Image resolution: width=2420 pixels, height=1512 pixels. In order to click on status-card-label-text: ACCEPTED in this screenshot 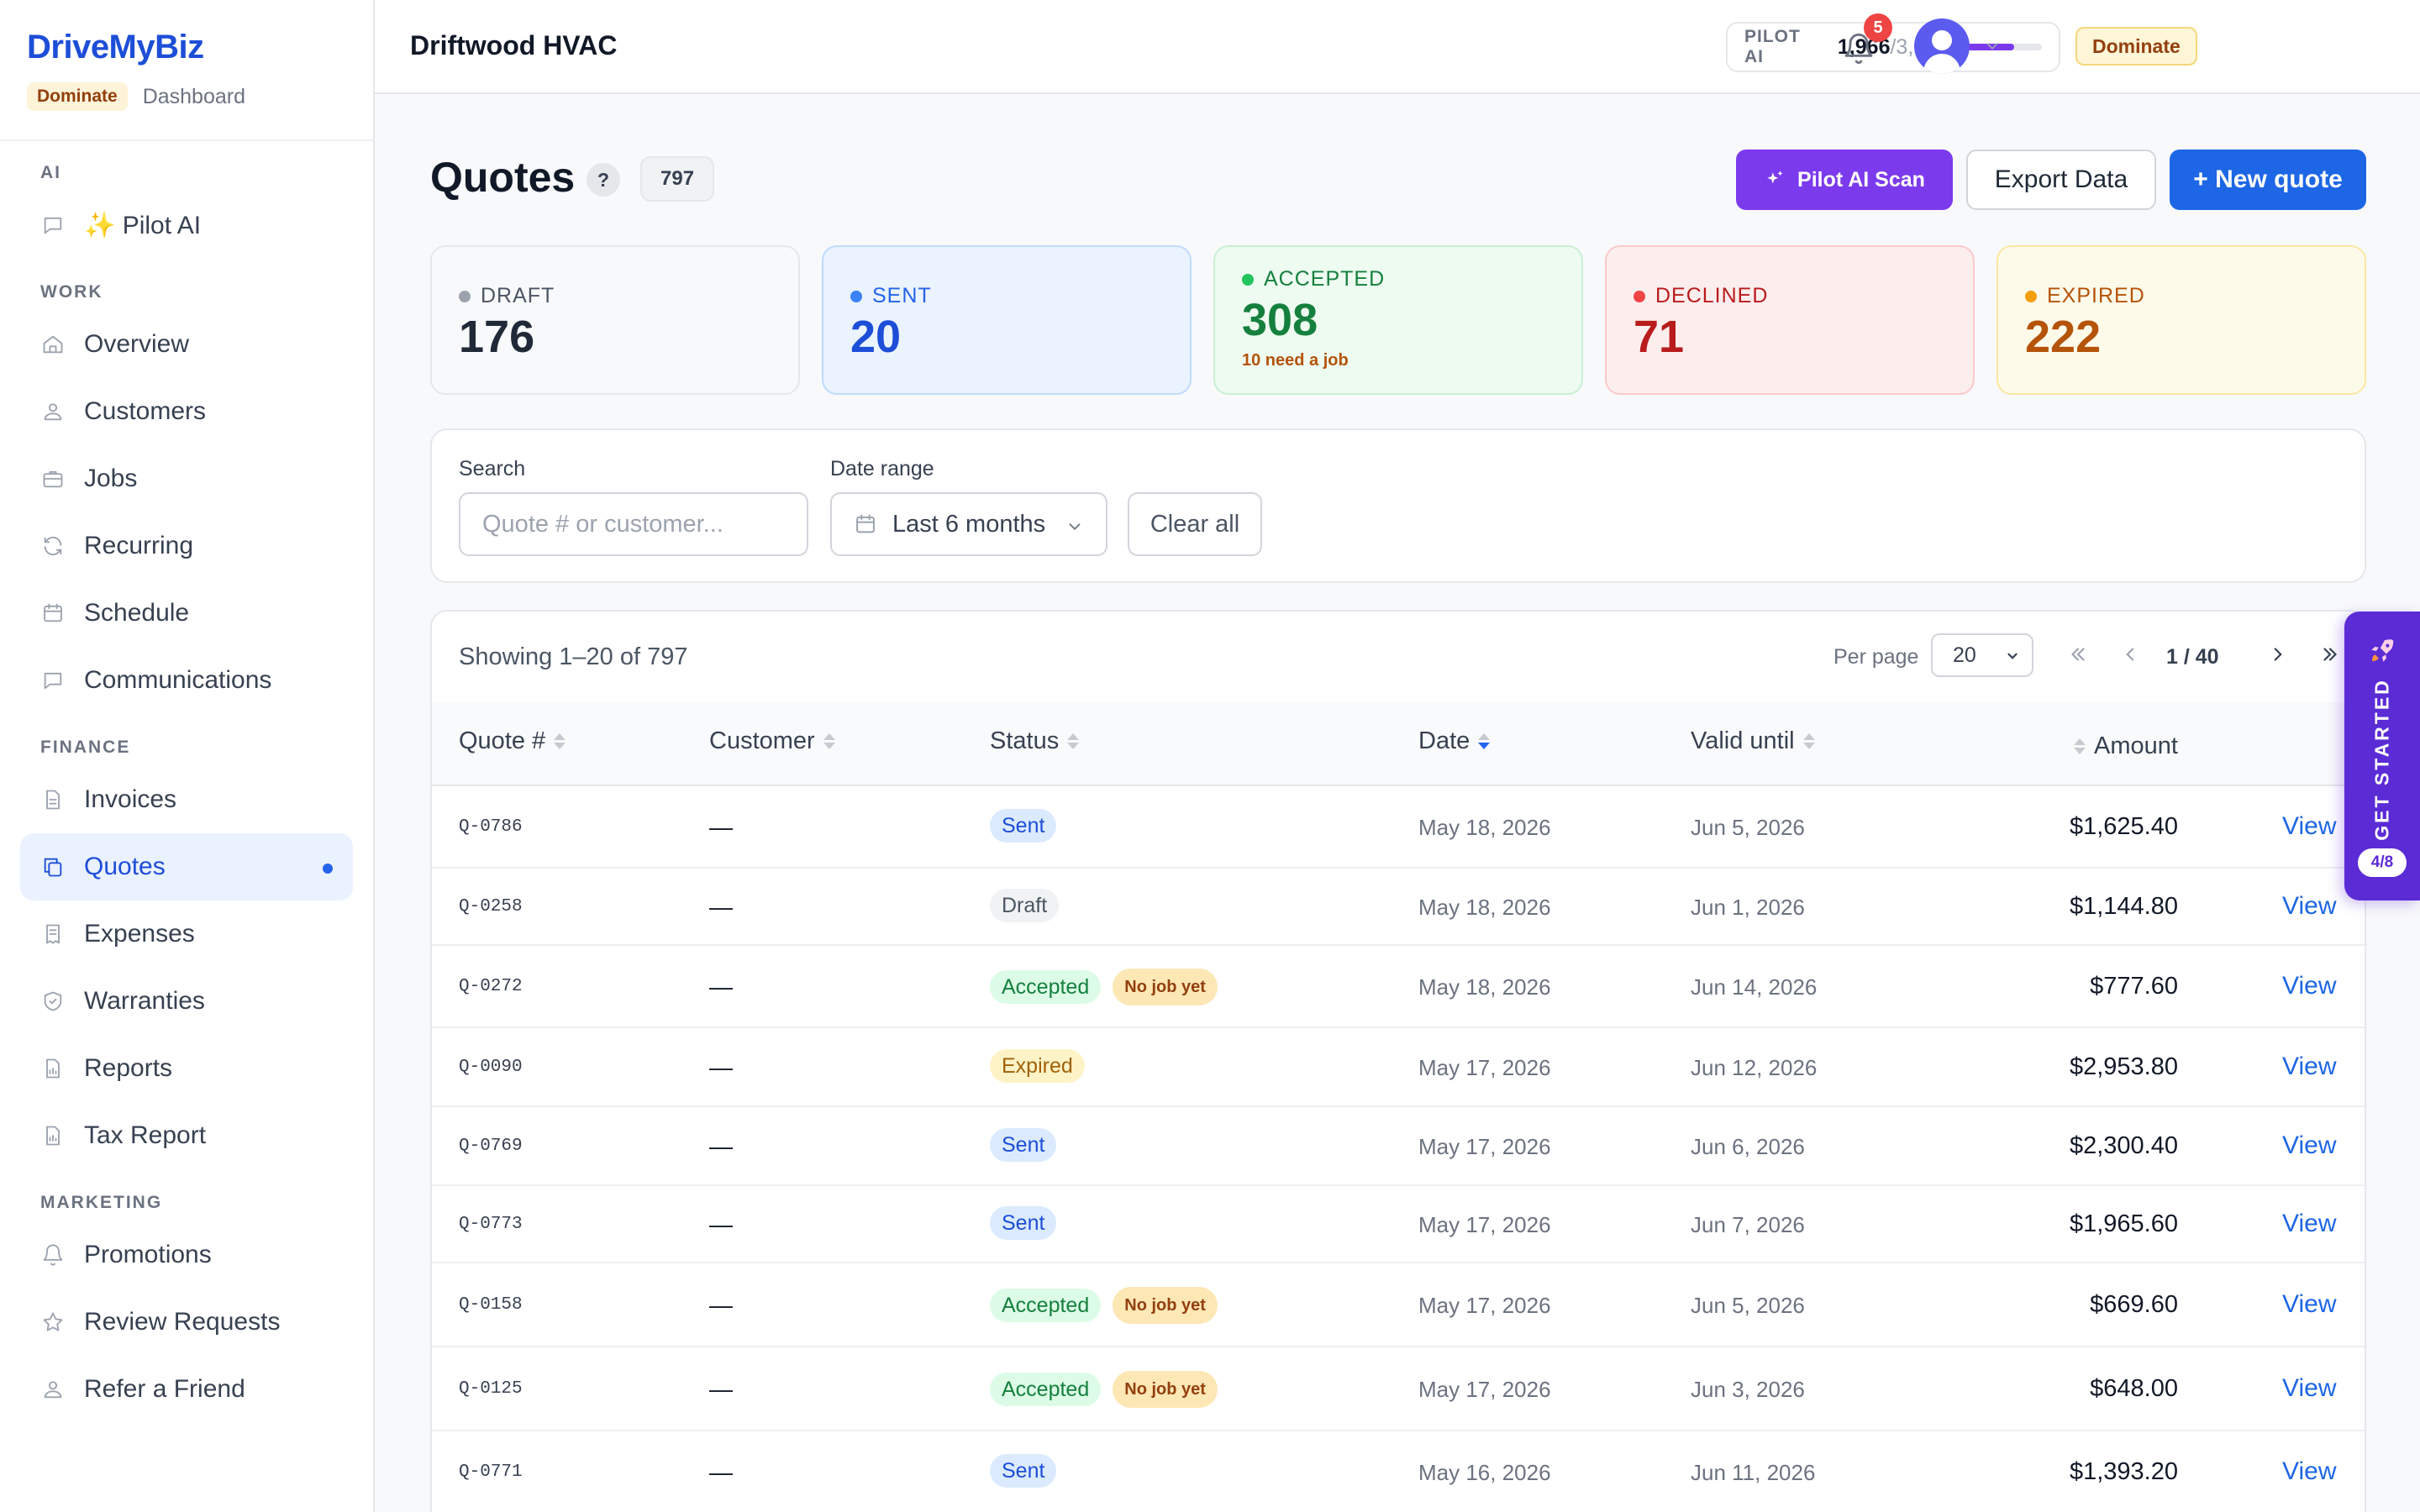, I will do `click(1325, 279)`.